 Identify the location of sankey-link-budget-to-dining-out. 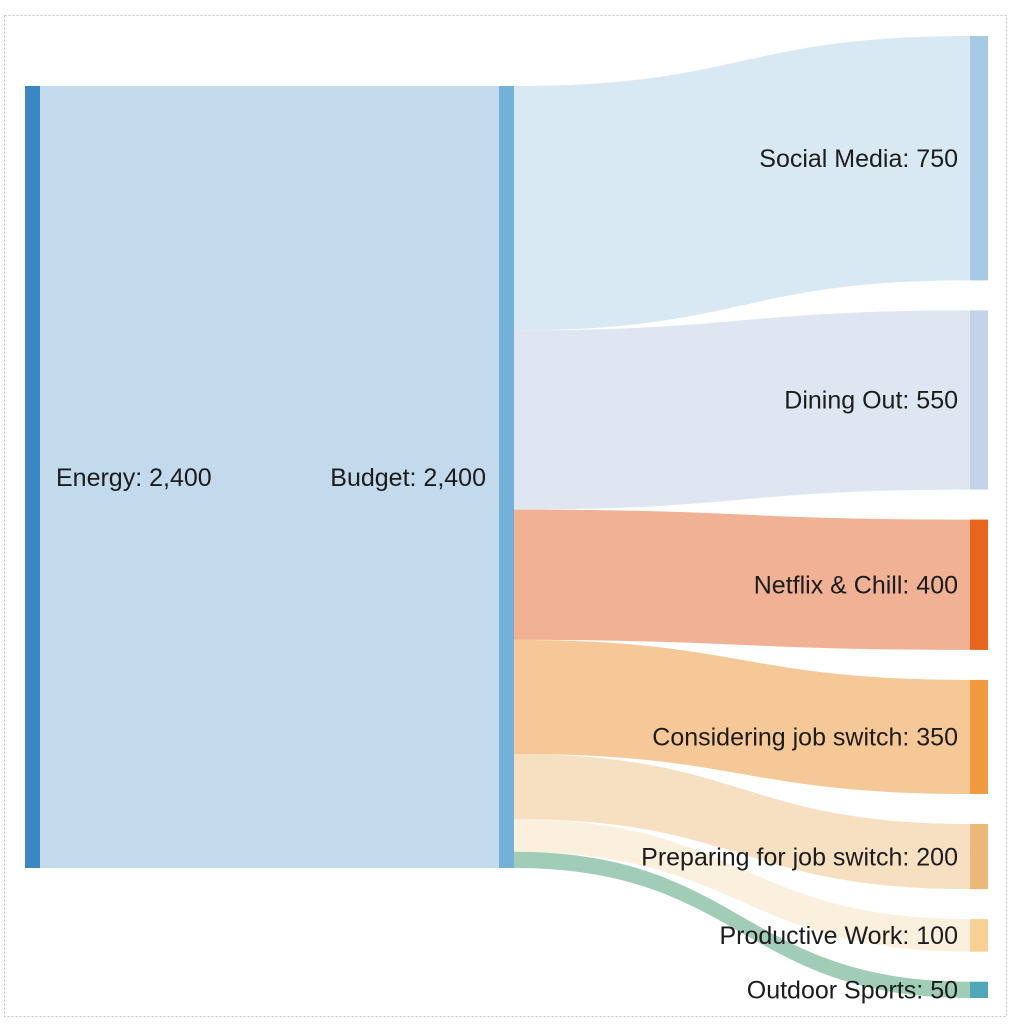
(742, 410).